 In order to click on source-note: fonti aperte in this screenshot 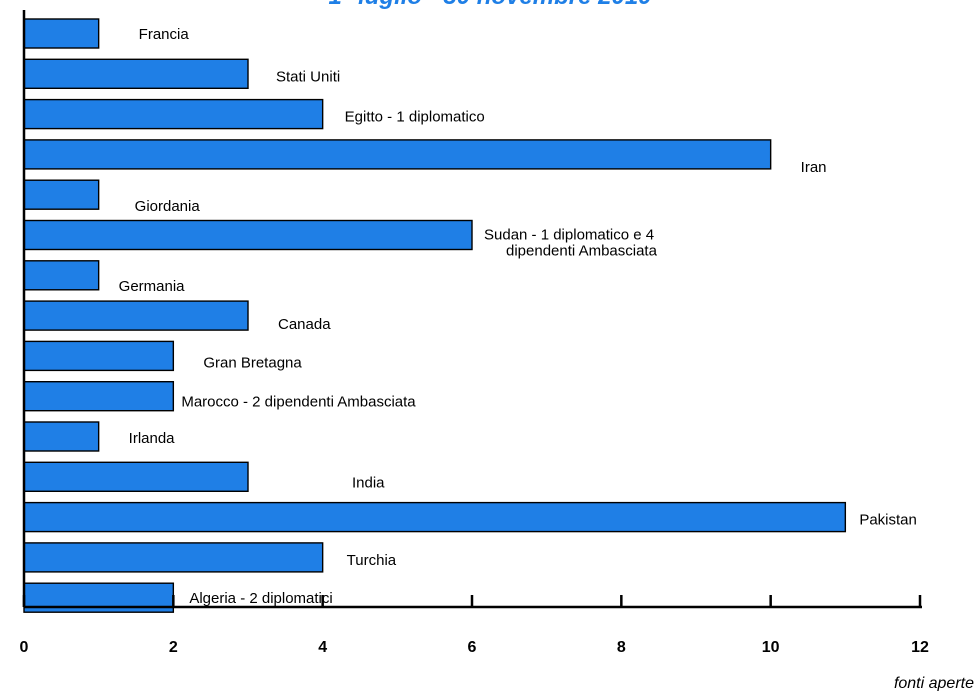, I will do `click(934, 683)`.